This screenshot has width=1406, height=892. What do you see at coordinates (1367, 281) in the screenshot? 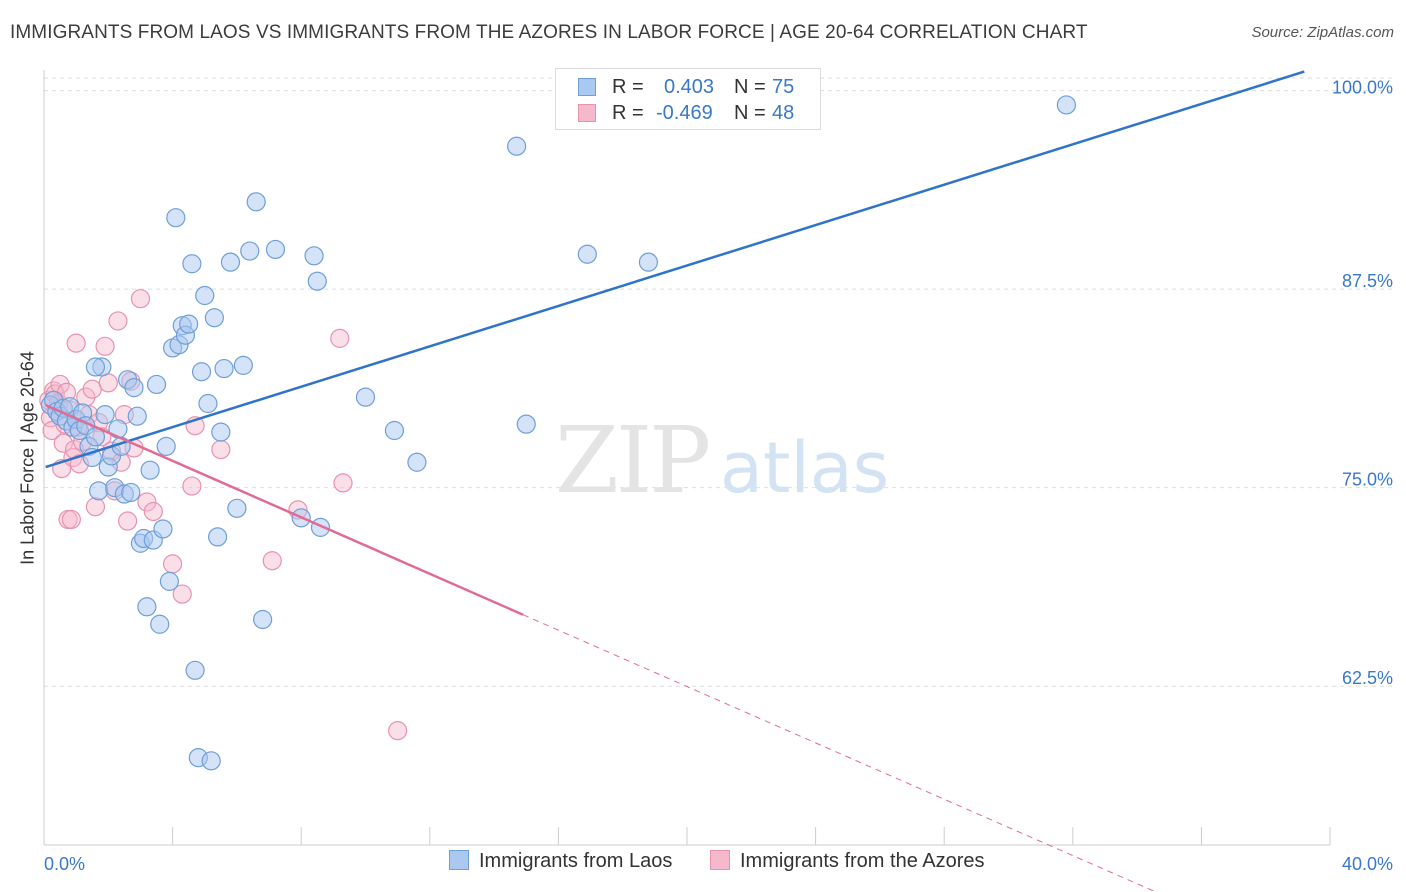
I see `y-tick-label: 87.5%` at bounding box center [1367, 281].